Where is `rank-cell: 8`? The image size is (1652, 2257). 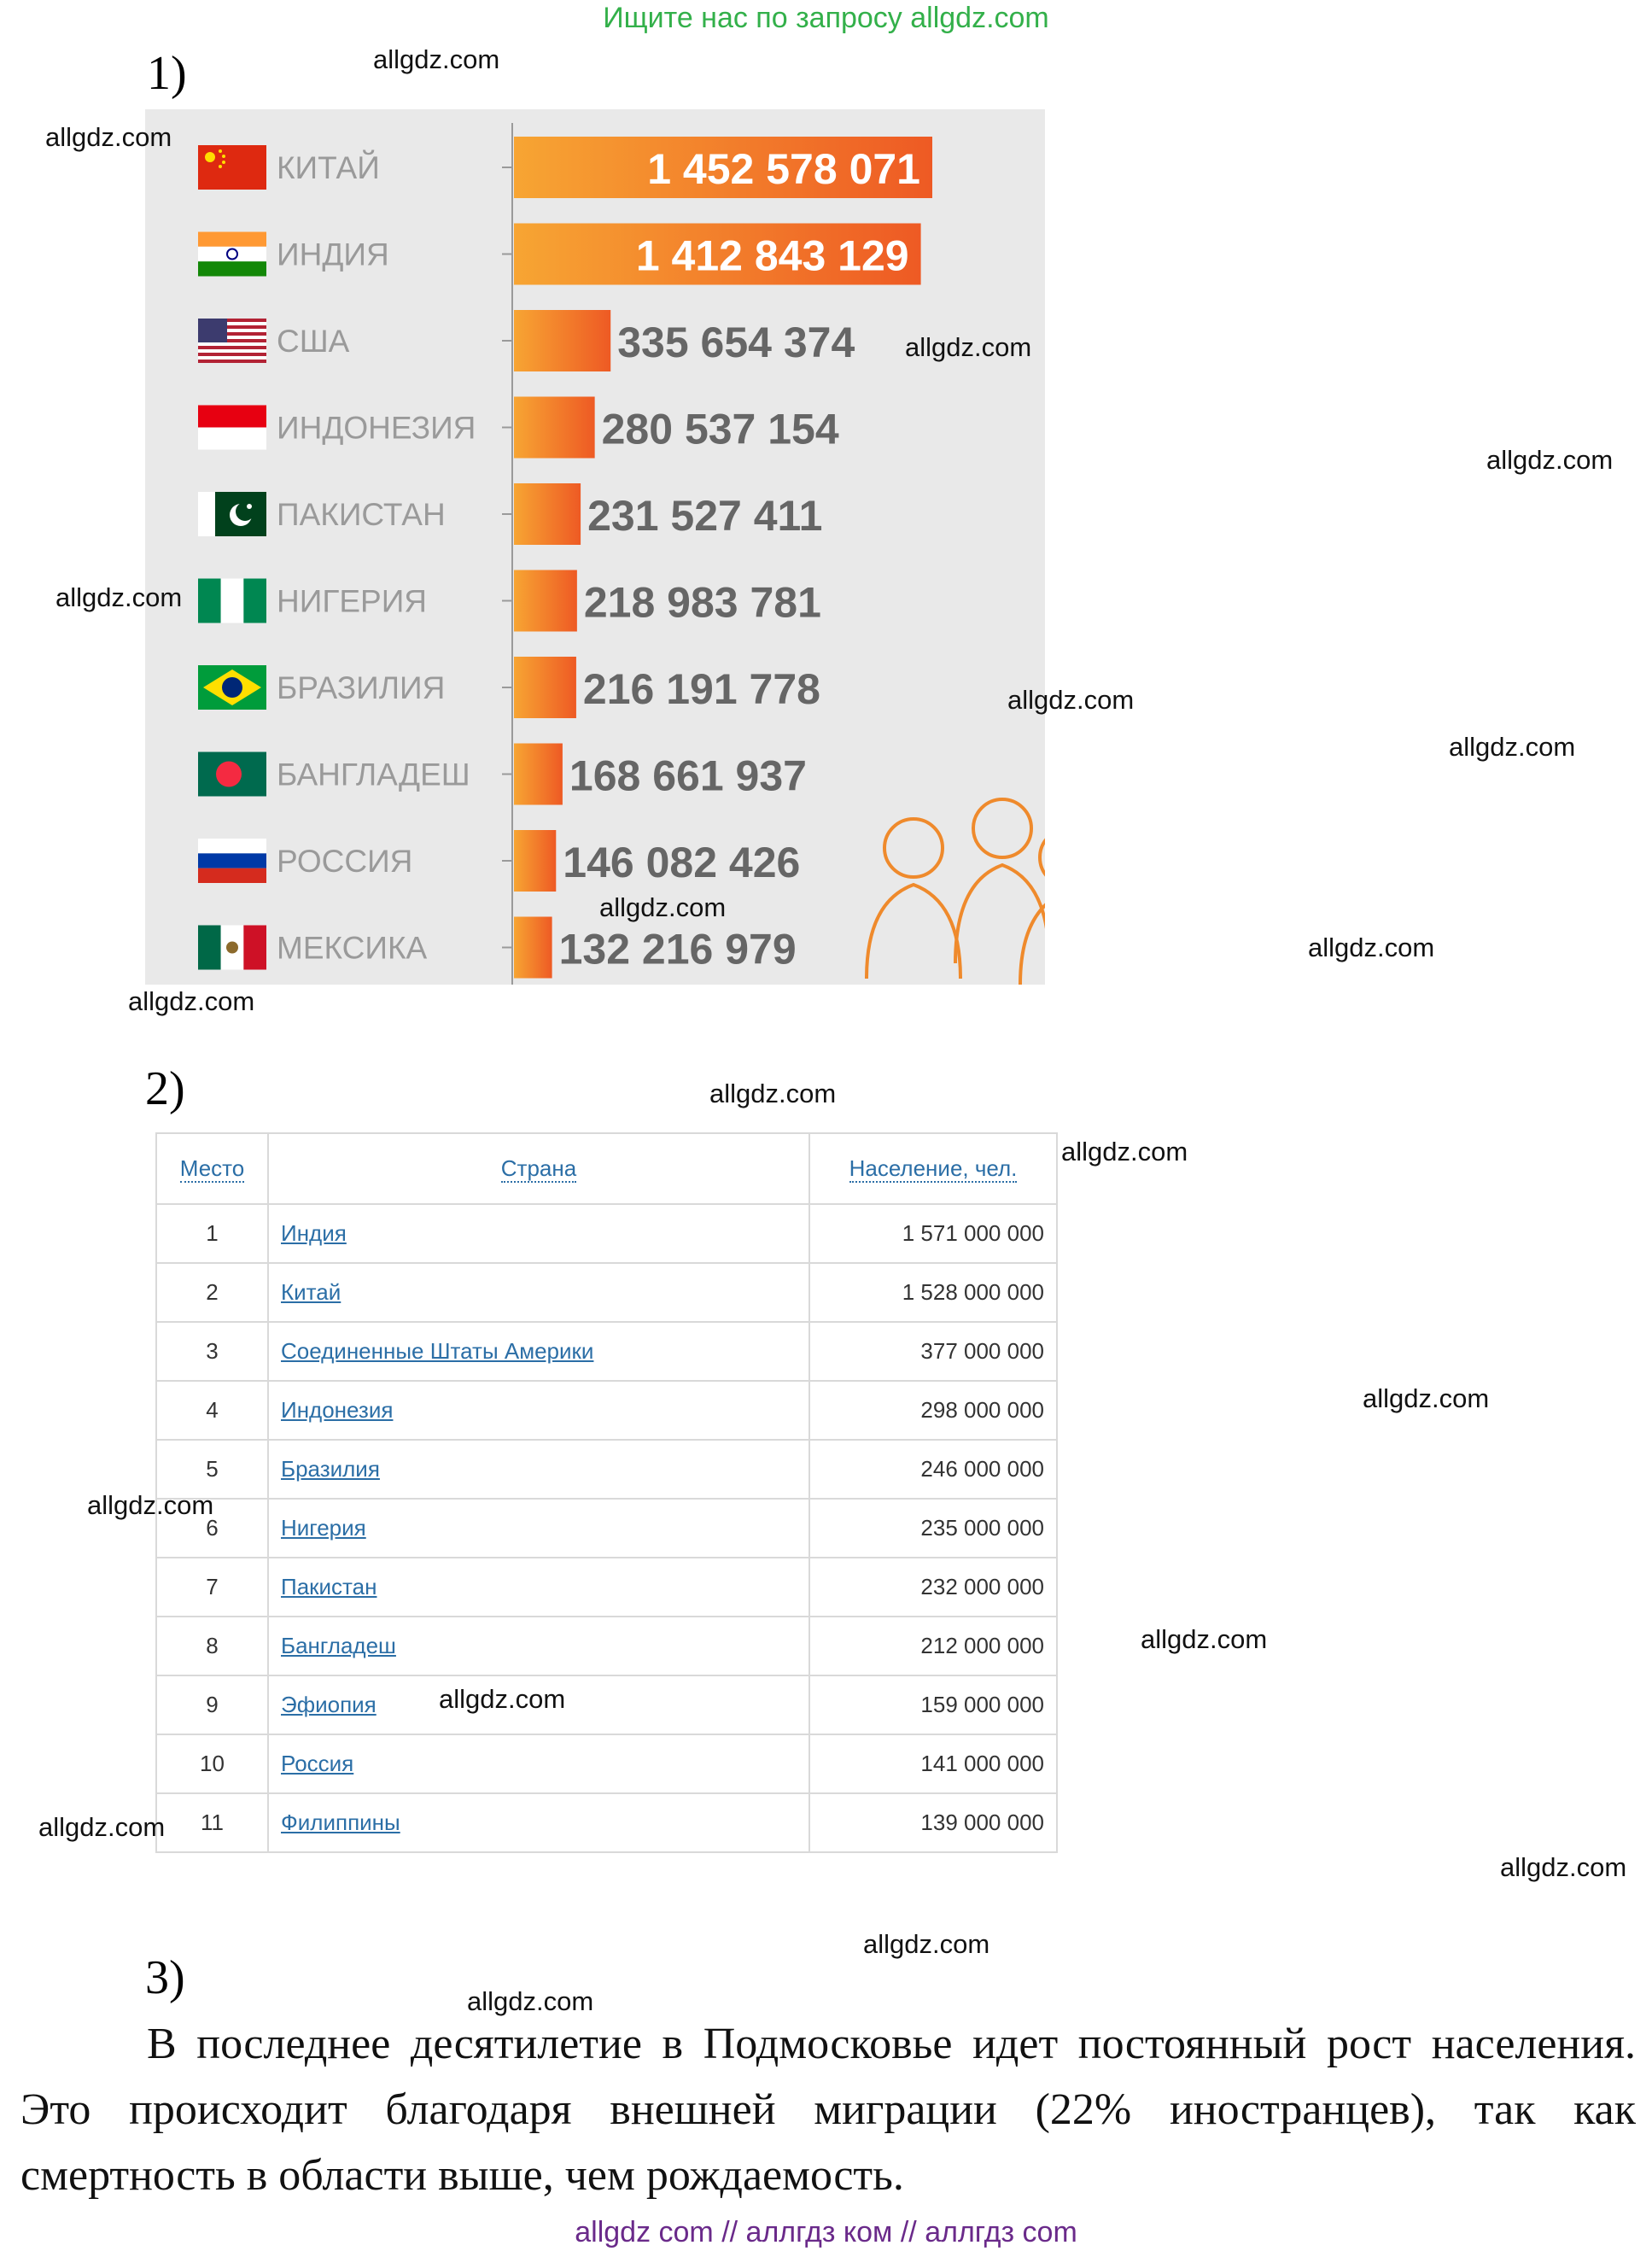
rank-cell: 8 is located at coordinates (212, 1646).